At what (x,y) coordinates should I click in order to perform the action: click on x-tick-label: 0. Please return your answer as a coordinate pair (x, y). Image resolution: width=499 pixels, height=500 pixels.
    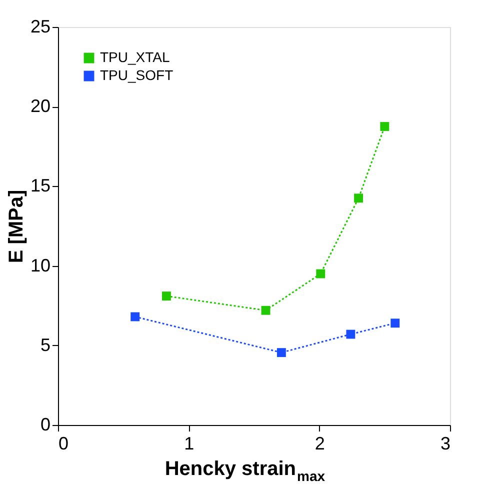
    Looking at the image, I should click on (63, 444).